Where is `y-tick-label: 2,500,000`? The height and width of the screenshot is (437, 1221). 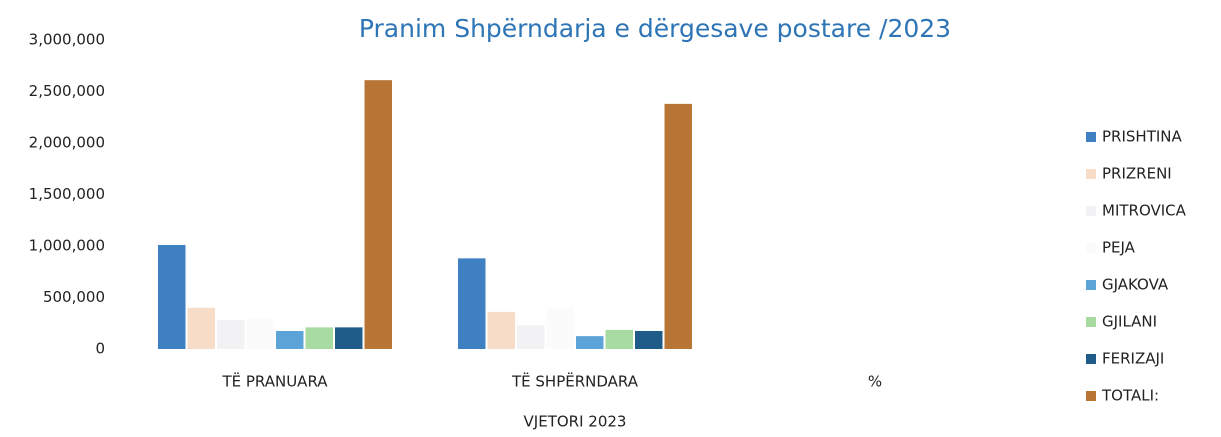
y-tick-label: 2,500,000 is located at coordinates (67, 91).